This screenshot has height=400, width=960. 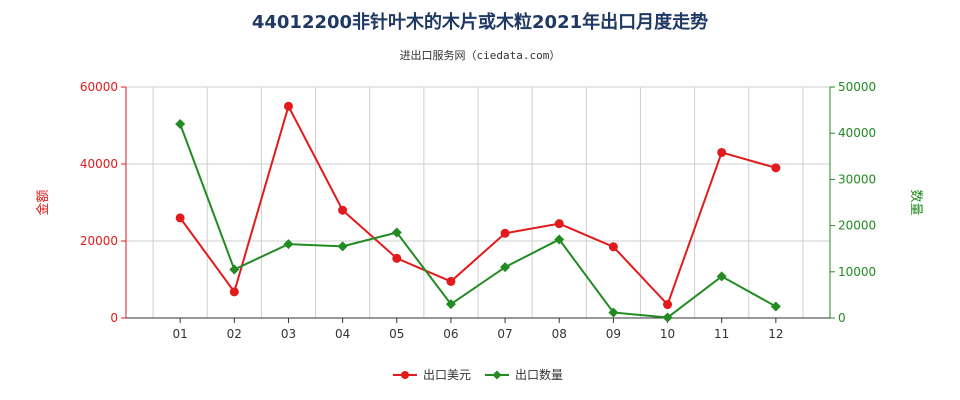 What do you see at coordinates (667, 334) in the screenshot?
I see `x-axis-tick-label: 10` at bounding box center [667, 334].